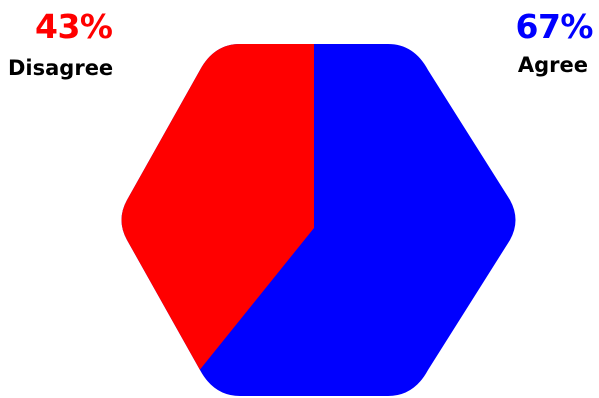  Describe the element at coordinates (554, 26) in the screenshot. I see `agree-percentage-label: 67%` at that location.